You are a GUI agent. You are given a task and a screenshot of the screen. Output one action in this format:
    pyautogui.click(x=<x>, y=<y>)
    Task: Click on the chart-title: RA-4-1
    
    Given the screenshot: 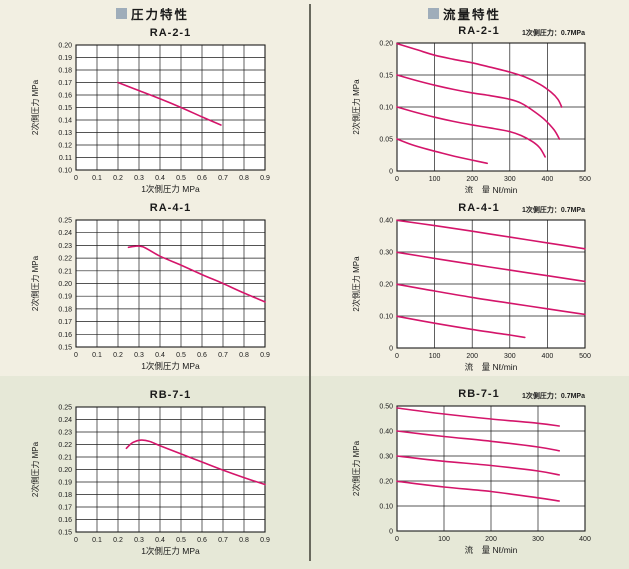 What is the action you would take?
    pyautogui.click(x=170, y=208)
    